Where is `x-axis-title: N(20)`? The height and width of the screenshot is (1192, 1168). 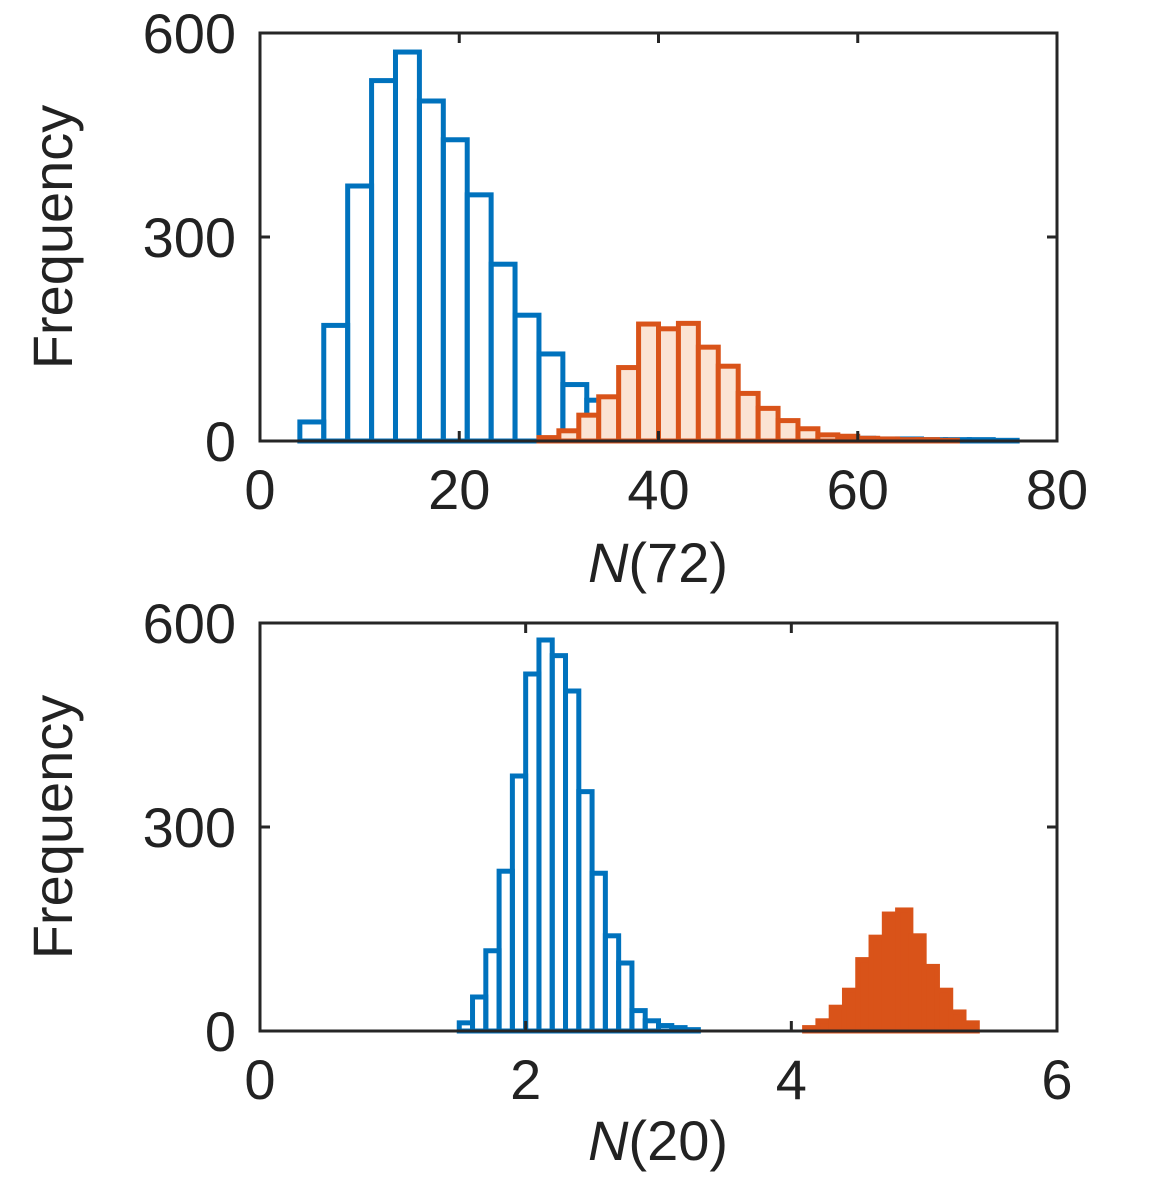
x-axis-title: N(20) is located at coordinates (658, 1140).